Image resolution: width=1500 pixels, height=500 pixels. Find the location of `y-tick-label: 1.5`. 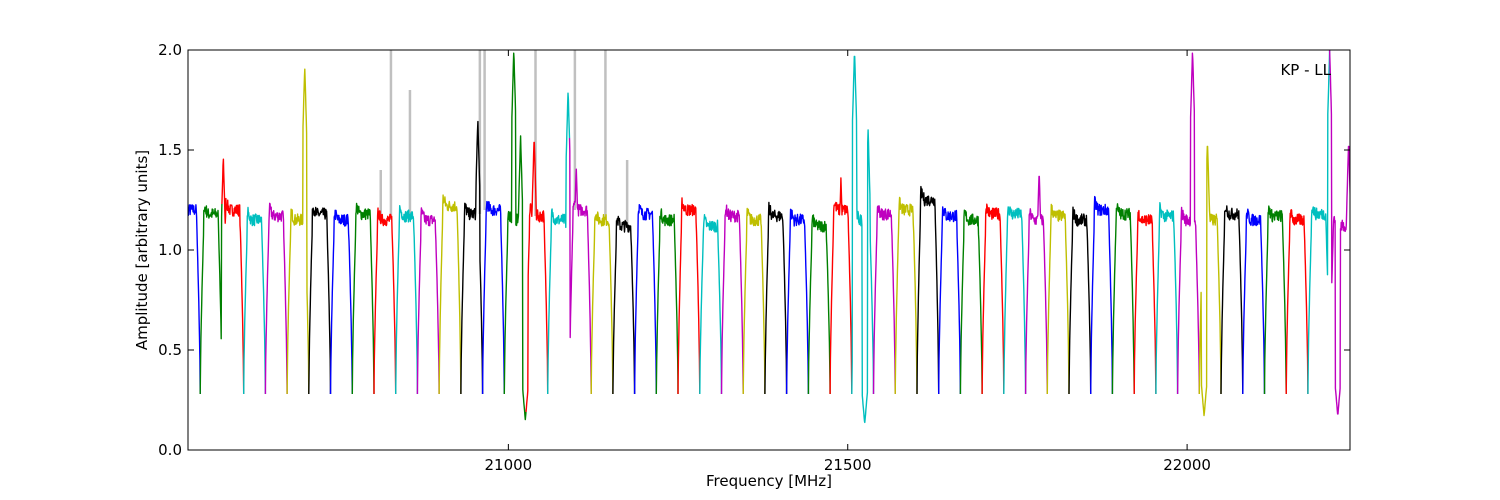

y-tick-label: 1.5 is located at coordinates (170, 150).